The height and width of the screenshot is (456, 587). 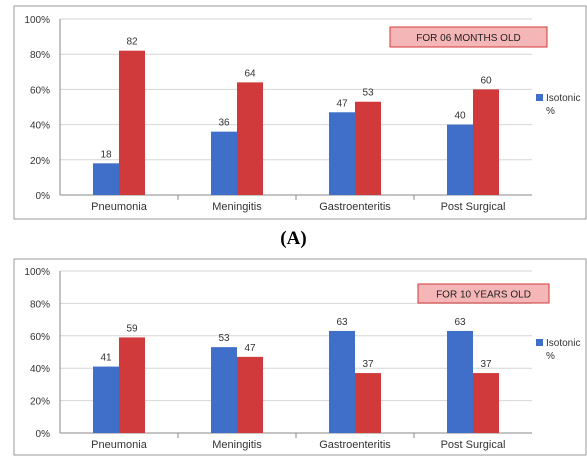 I want to click on panel-label-a: (A), so click(x=293, y=238).